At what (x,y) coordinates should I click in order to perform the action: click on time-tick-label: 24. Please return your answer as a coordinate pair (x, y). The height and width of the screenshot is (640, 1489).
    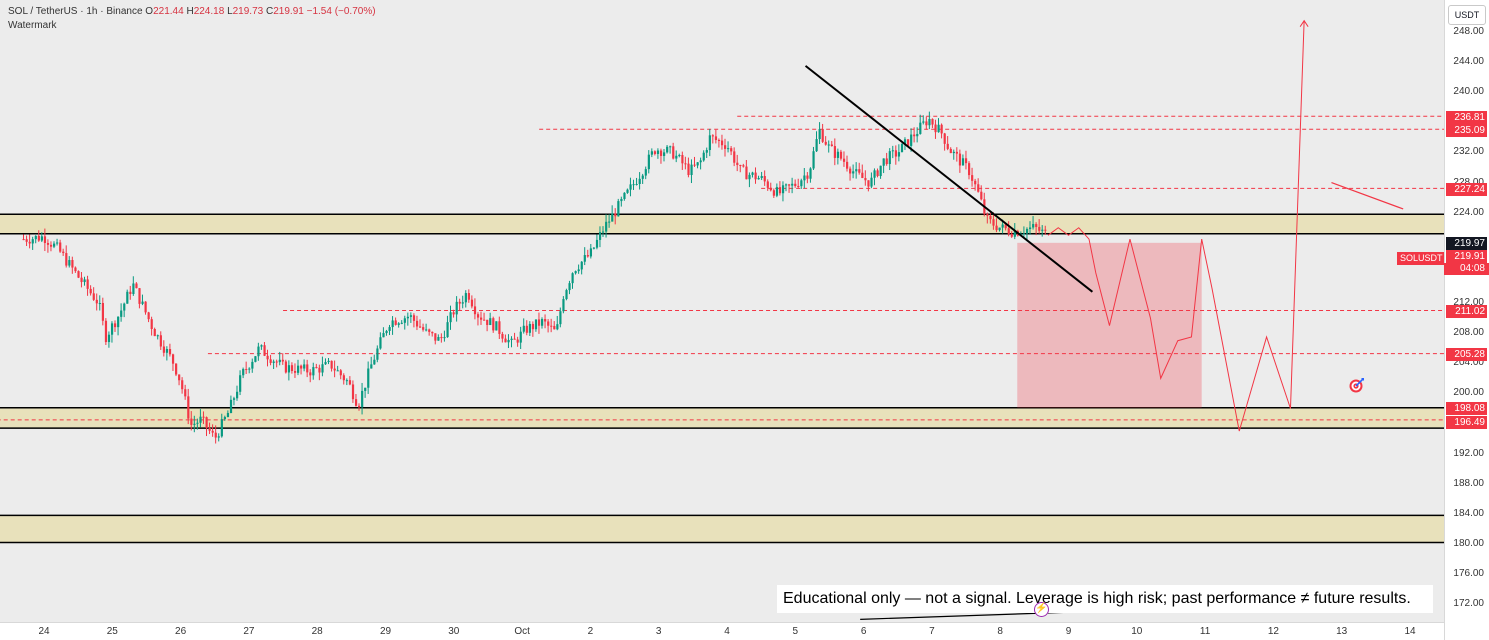
    Looking at the image, I should click on (44, 631).